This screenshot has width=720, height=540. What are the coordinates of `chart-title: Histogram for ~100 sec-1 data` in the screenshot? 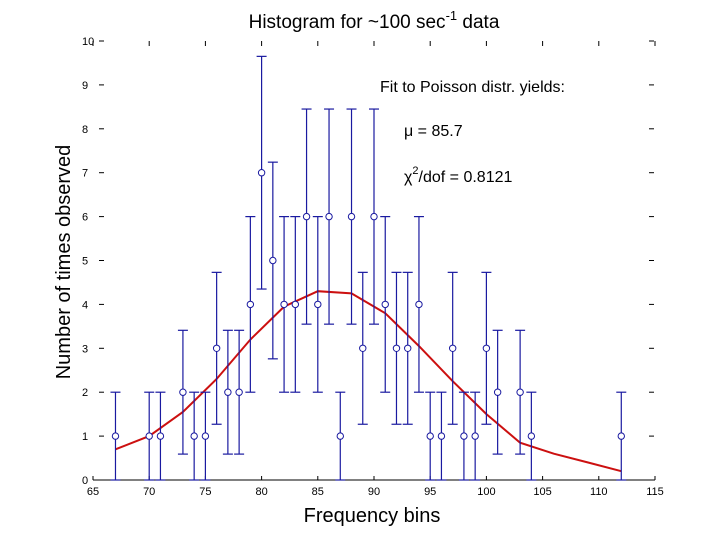 It's located at (374, 20).